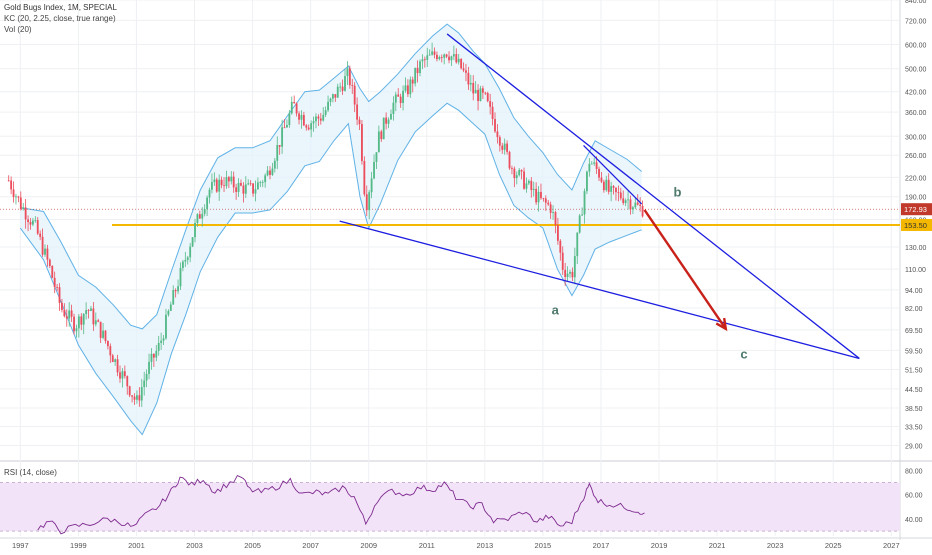  Describe the element at coordinates (252, 545) in the screenshot. I see `x-tick-label: 2005` at that location.